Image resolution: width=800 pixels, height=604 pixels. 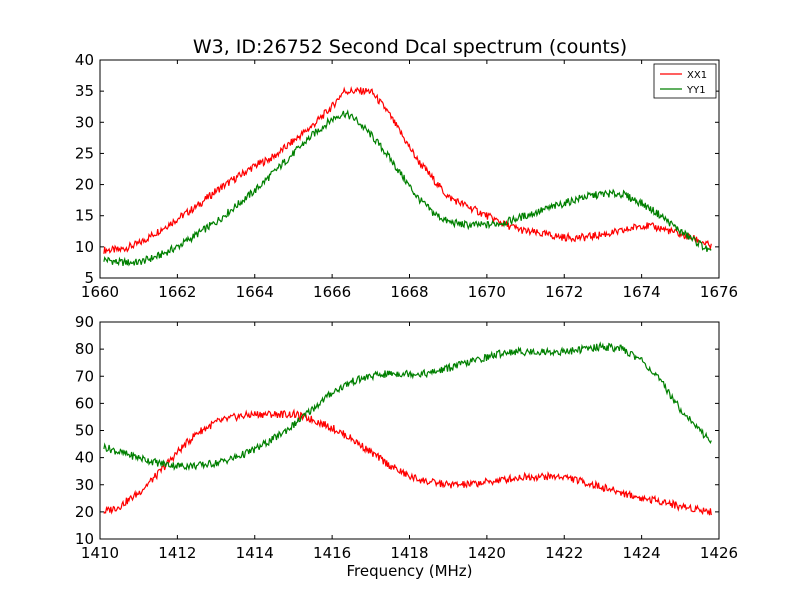 What do you see at coordinates (84, 122) in the screenshot?
I see `top-y-tick-label: 30` at bounding box center [84, 122].